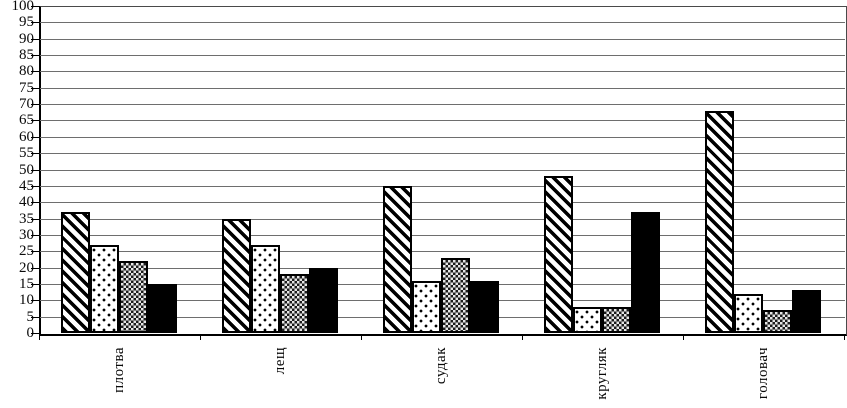 This screenshot has width=847, height=408. Describe the element at coordinates (26, 218) in the screenshot. I see `y-tick-label-35: 35` at that location.